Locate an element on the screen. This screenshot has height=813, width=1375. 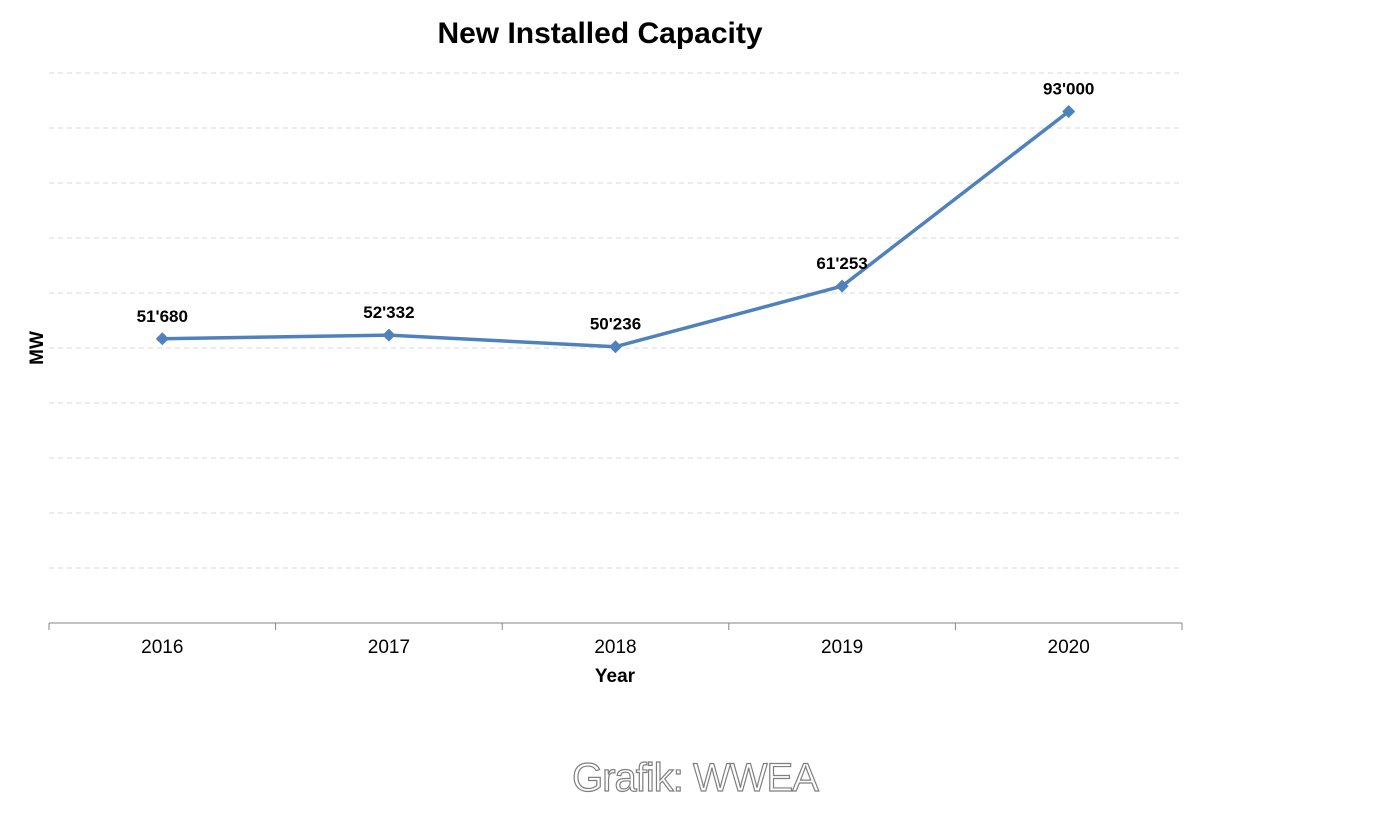
image-credit: Grafik: WWEA is located at coordinates (695, 778).